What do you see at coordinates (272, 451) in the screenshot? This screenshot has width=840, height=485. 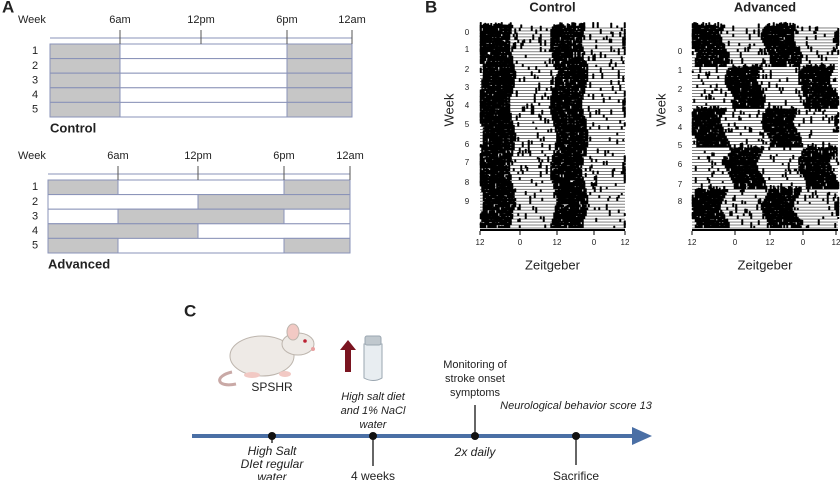 I see `event-below: High Salt` at bounding box center [272, 451].